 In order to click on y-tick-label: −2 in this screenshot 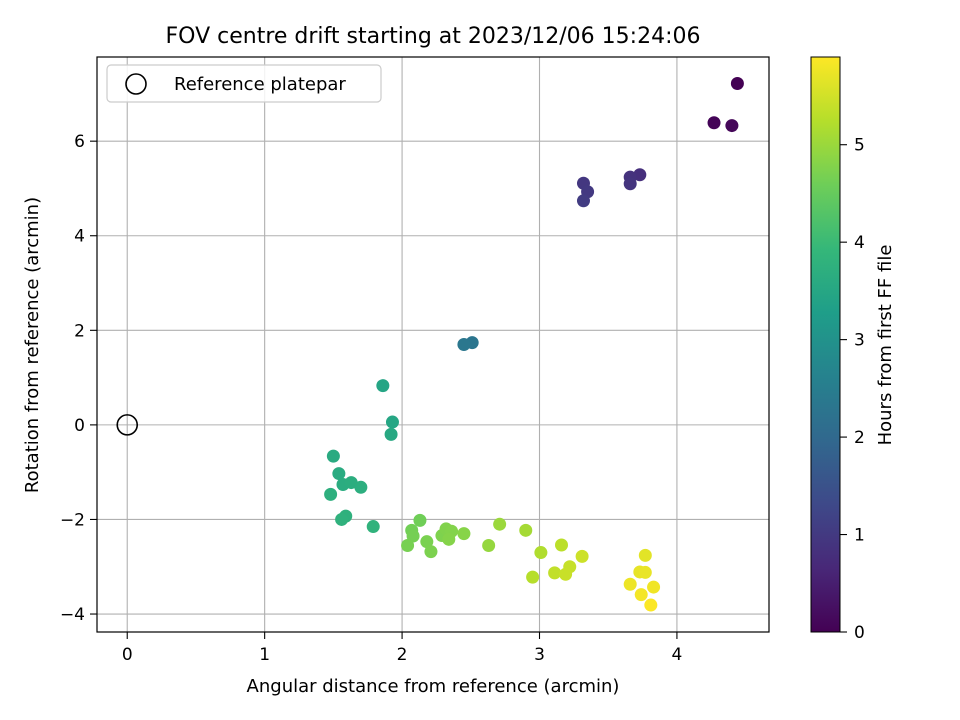, I will do `click(72, 520)`.